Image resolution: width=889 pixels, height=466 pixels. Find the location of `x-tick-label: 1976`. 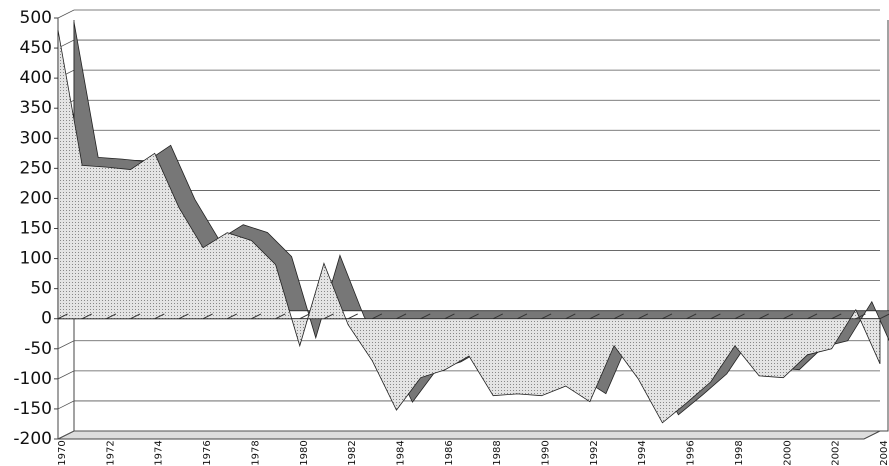

x-tick-label: 1976 is located at coordinates (207, 452).